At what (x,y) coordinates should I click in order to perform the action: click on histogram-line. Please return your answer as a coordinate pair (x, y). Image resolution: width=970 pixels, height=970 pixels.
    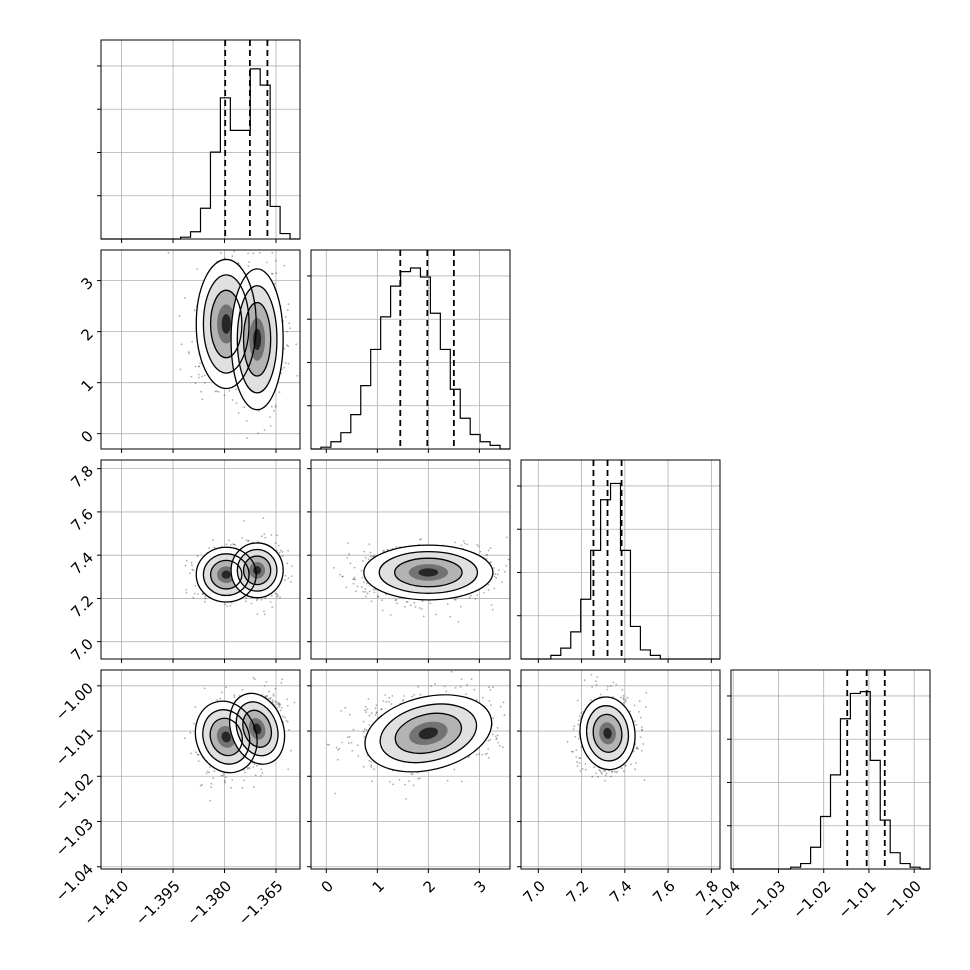
    Looking at the image, I should click on (830, 780).